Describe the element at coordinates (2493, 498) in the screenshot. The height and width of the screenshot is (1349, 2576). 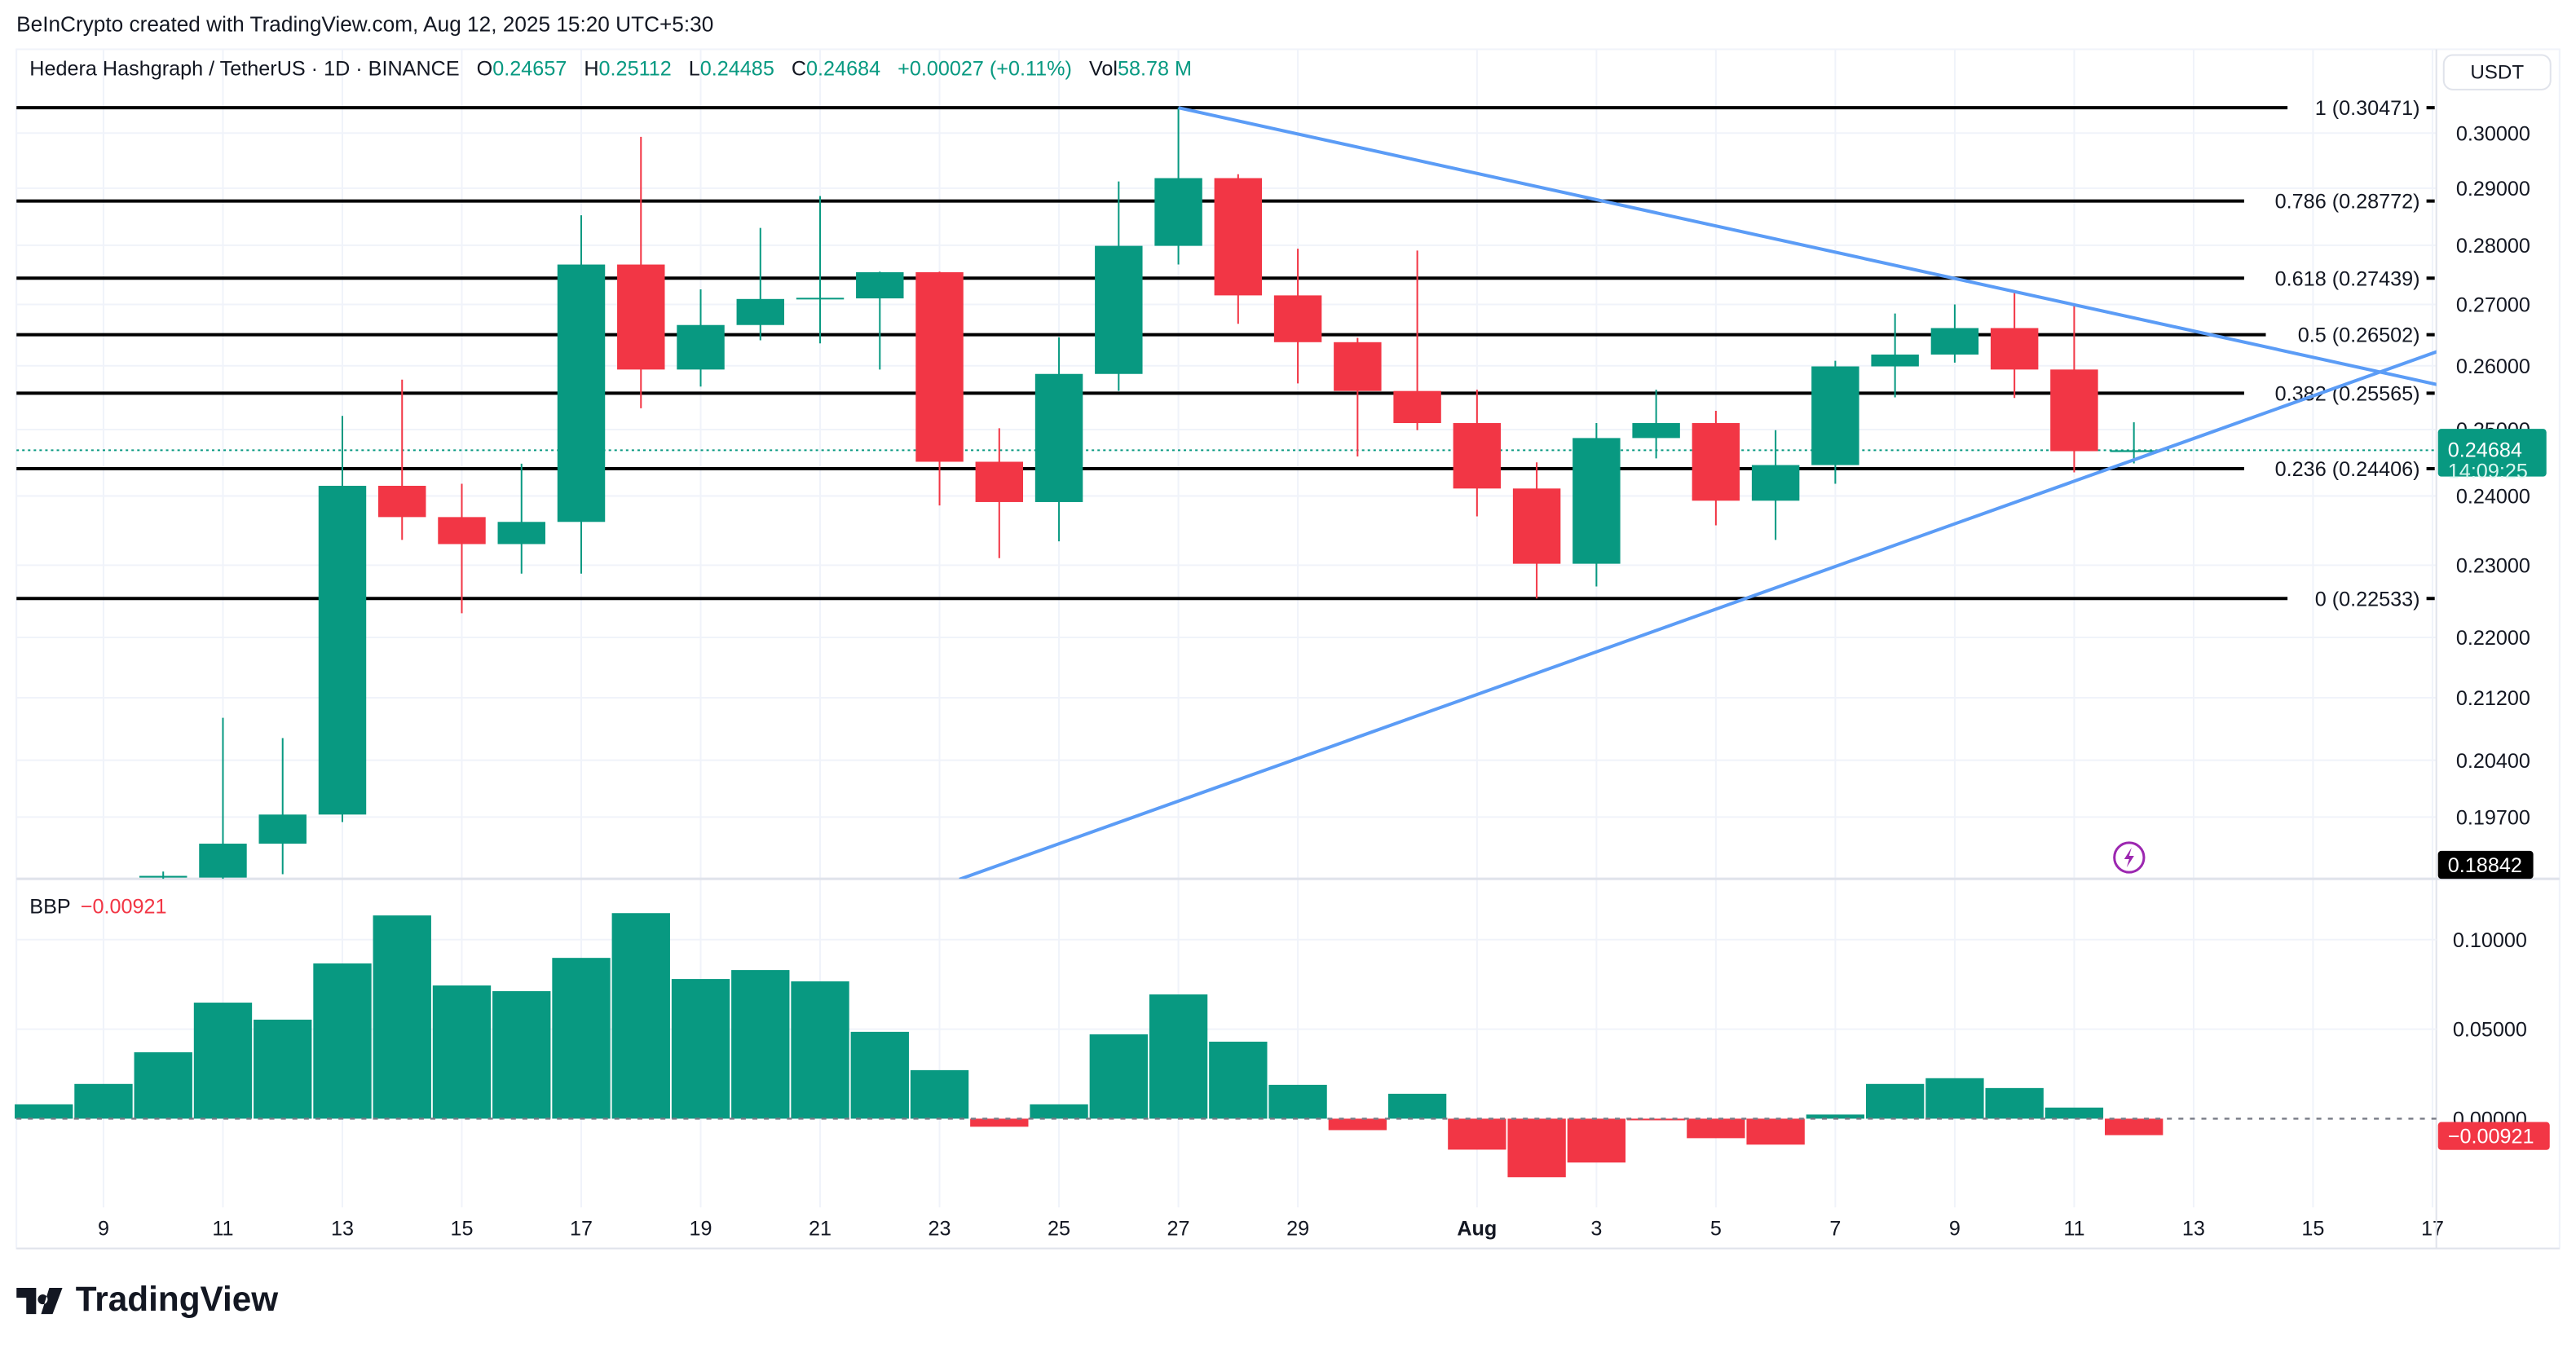
I see `y-tick-label: 0.24000` at that location.